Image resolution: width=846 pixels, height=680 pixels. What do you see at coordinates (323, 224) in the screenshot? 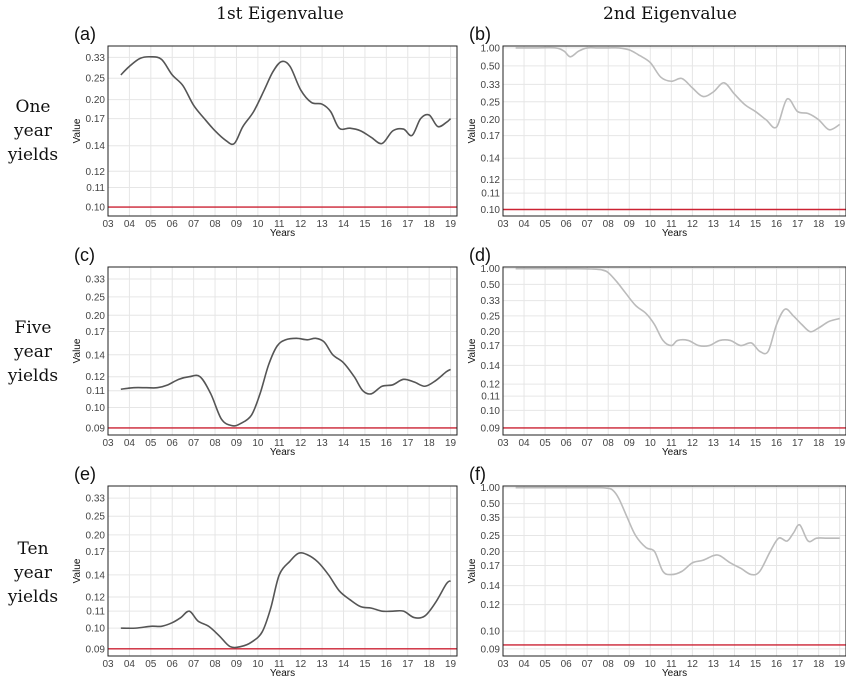
I see `x-tick-label: 13` at bounding box center [323, 224].